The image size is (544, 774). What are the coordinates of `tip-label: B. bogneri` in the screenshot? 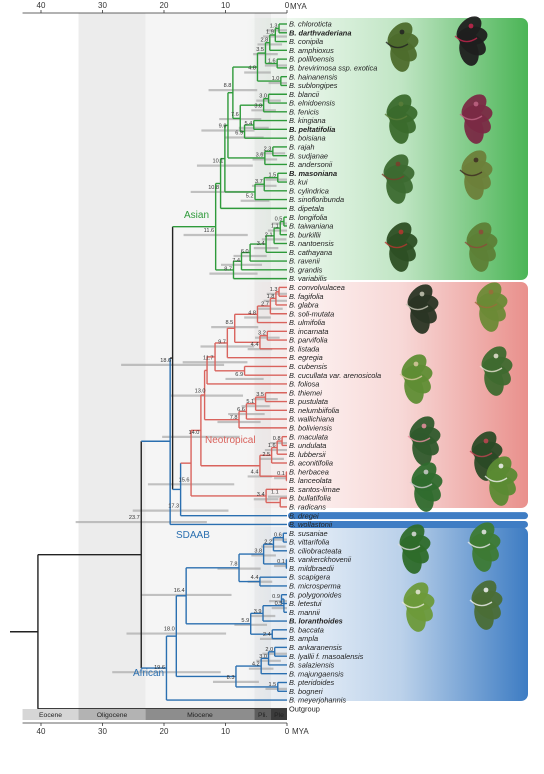 It's located at (306, 691).